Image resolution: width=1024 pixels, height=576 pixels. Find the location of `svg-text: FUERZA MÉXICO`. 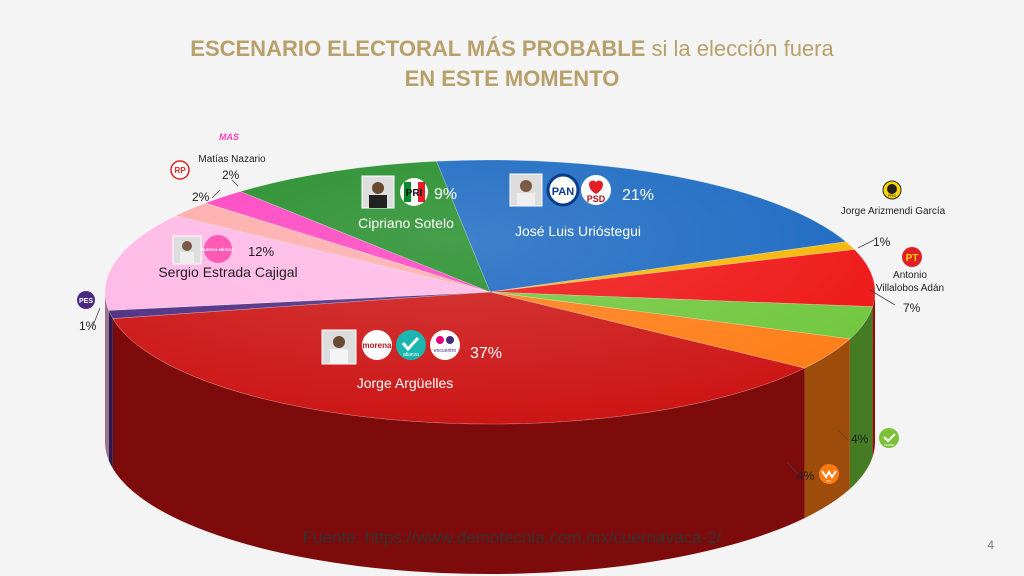

svg-text: FUERZA MÉXICO is located at coordinates (218, 249).